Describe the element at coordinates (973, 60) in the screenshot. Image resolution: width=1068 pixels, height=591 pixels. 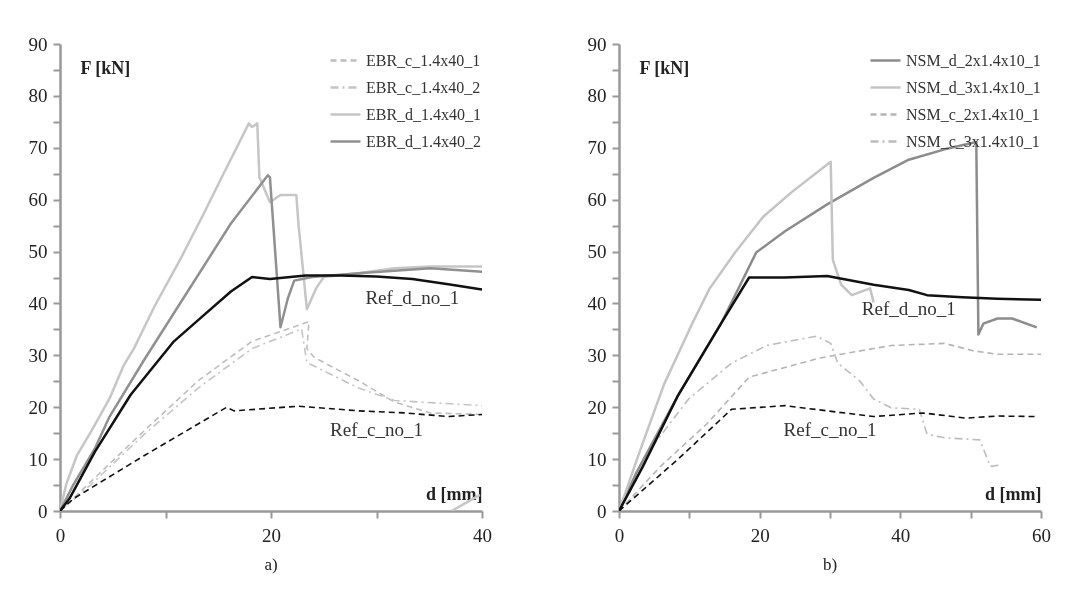
I see `legend-label: NSM_d_2x1.4x10_1` at that location.